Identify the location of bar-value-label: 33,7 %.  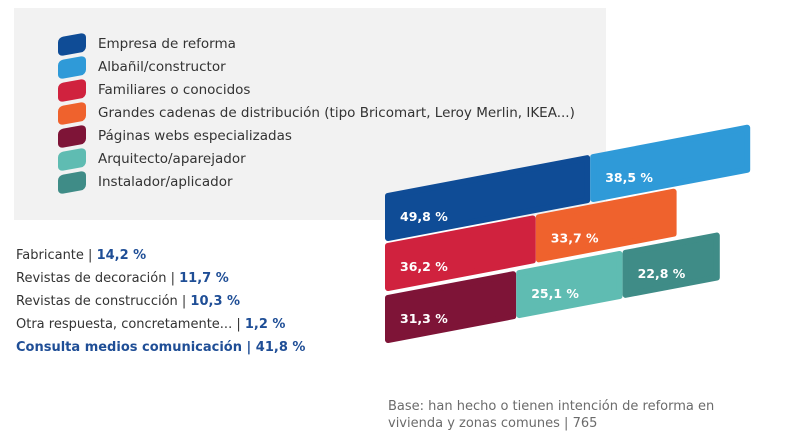
(575, 237).